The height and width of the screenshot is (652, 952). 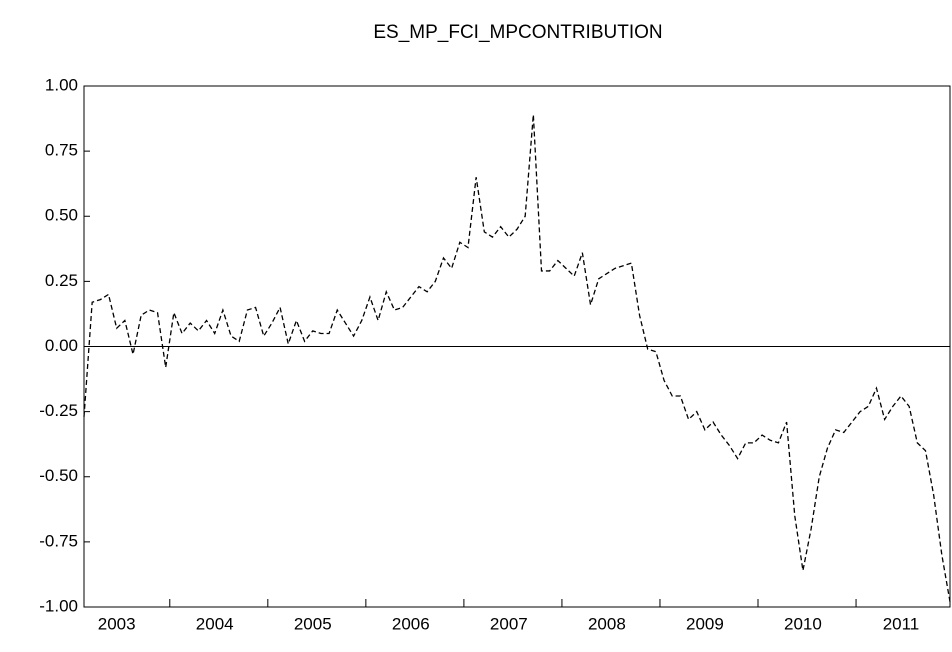 I want to click on y-tick-label: -0.25, so click(x=58, y=410).